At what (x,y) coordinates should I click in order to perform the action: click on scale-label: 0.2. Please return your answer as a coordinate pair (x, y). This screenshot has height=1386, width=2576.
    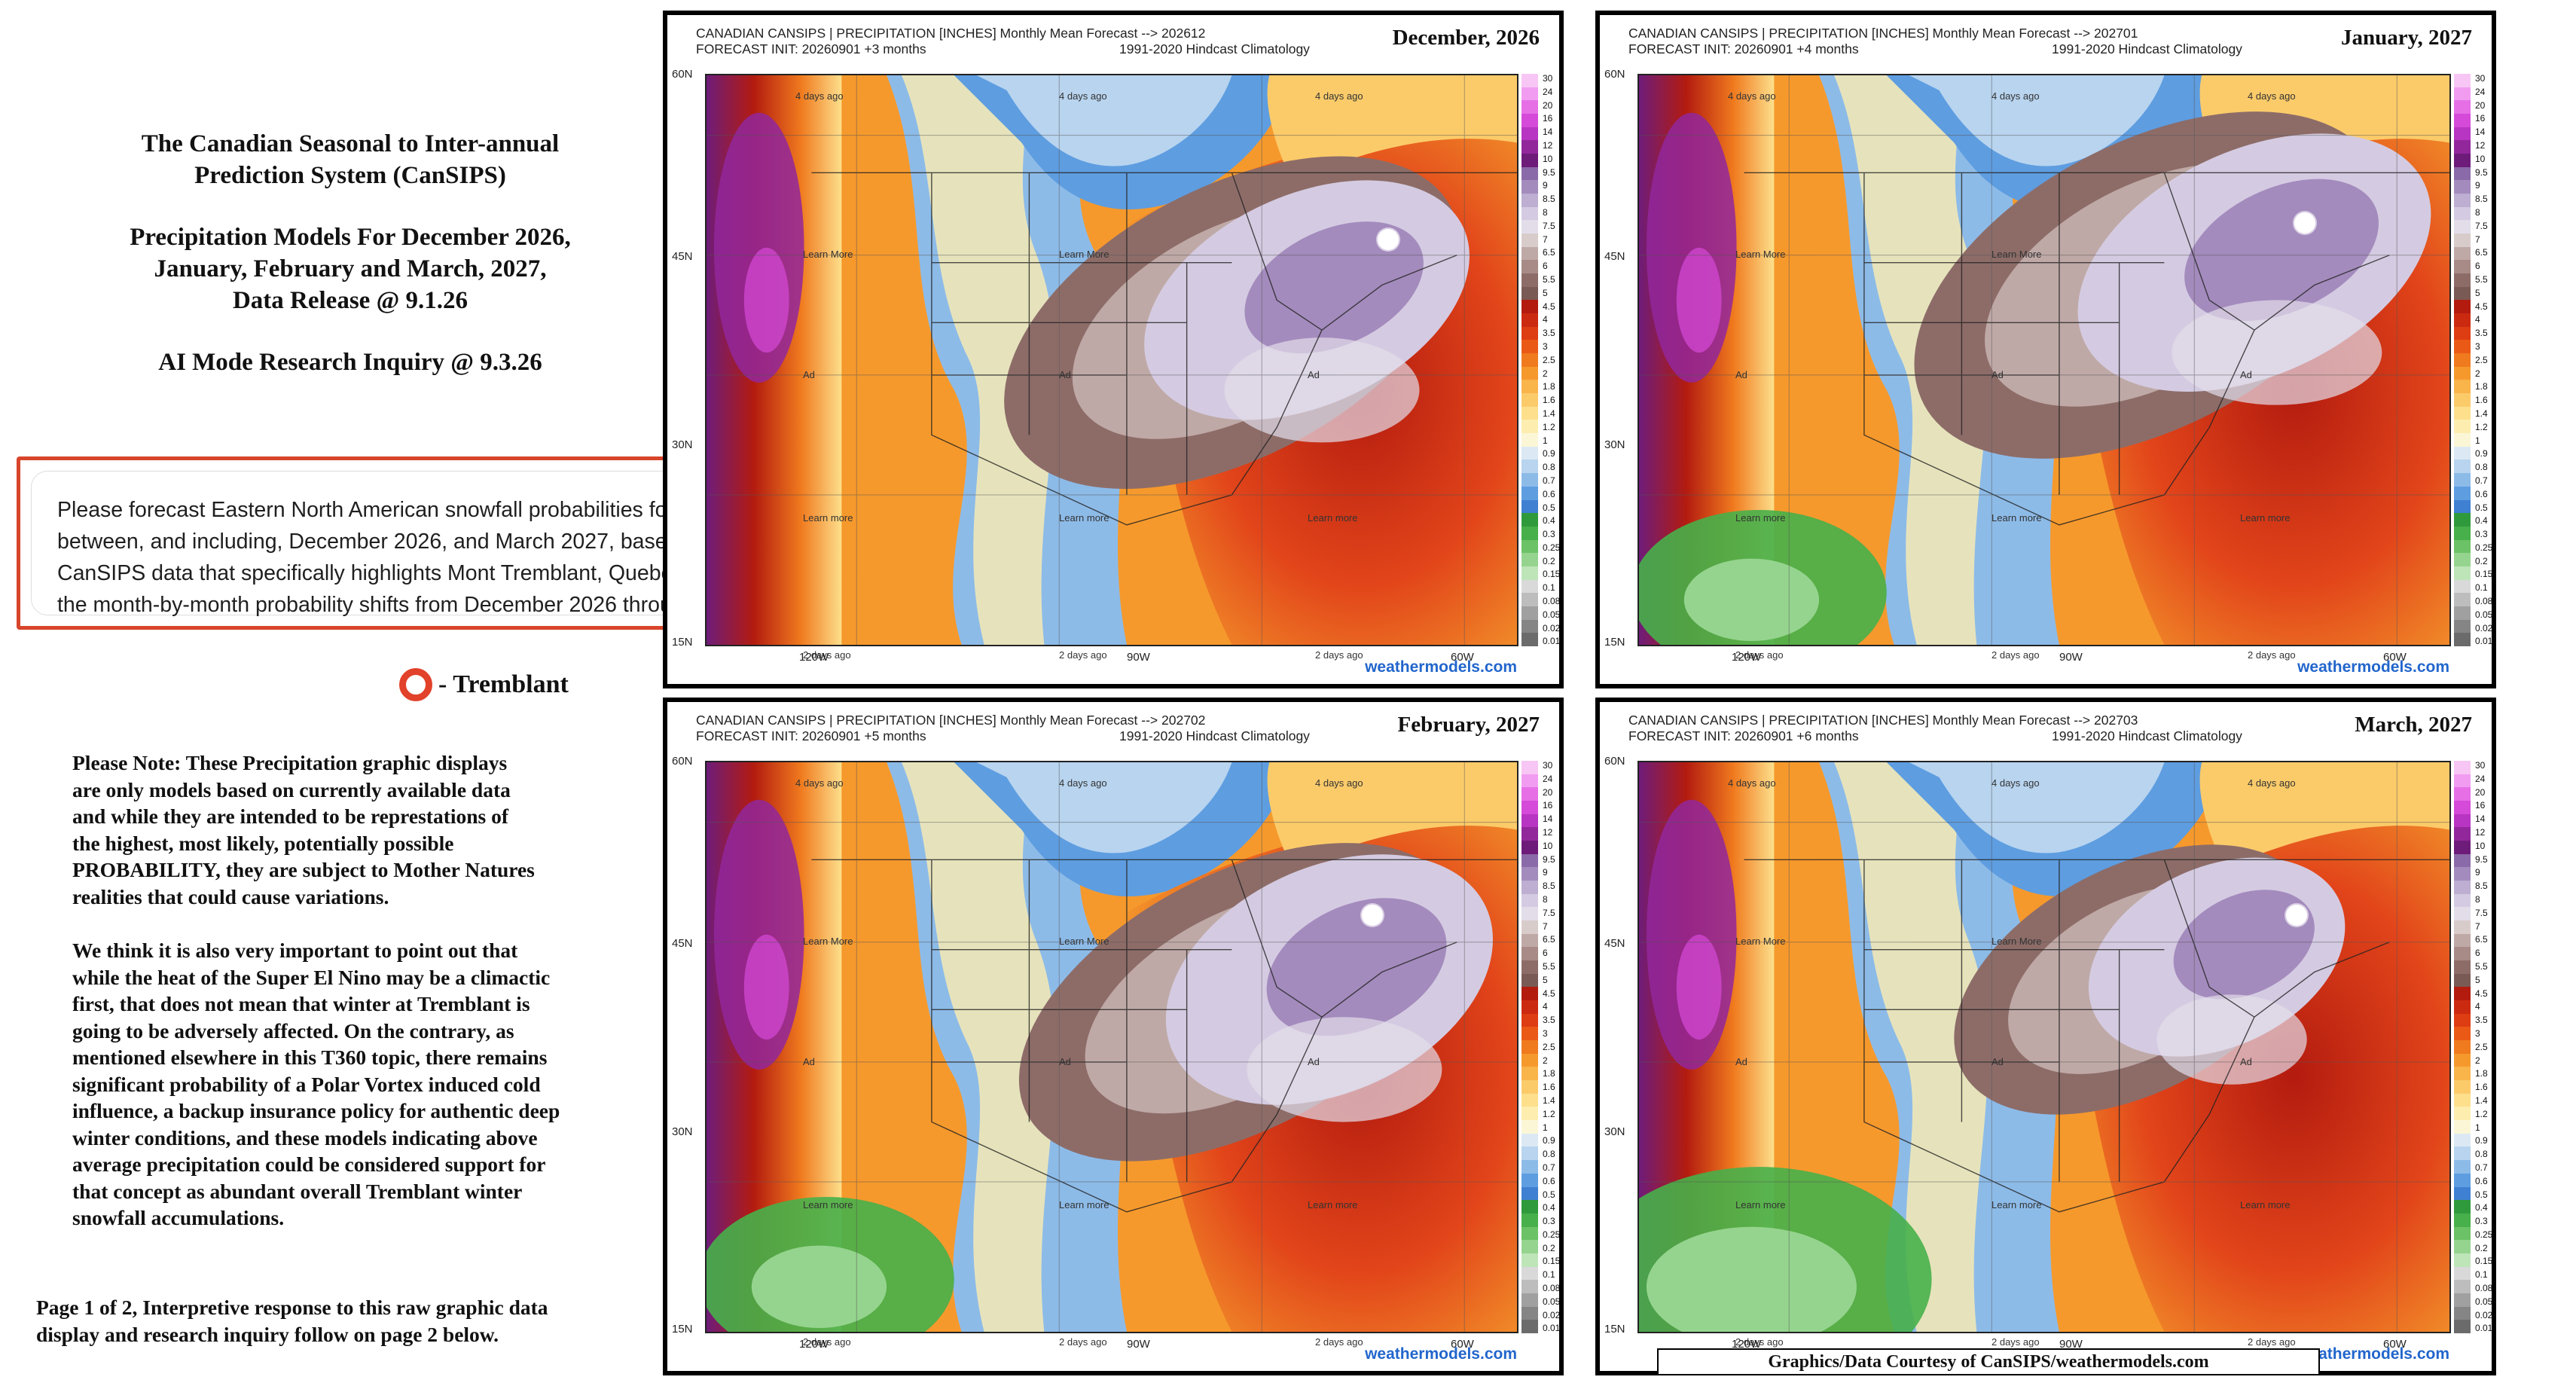
    Looking at the image, I should click on (1549, 560).